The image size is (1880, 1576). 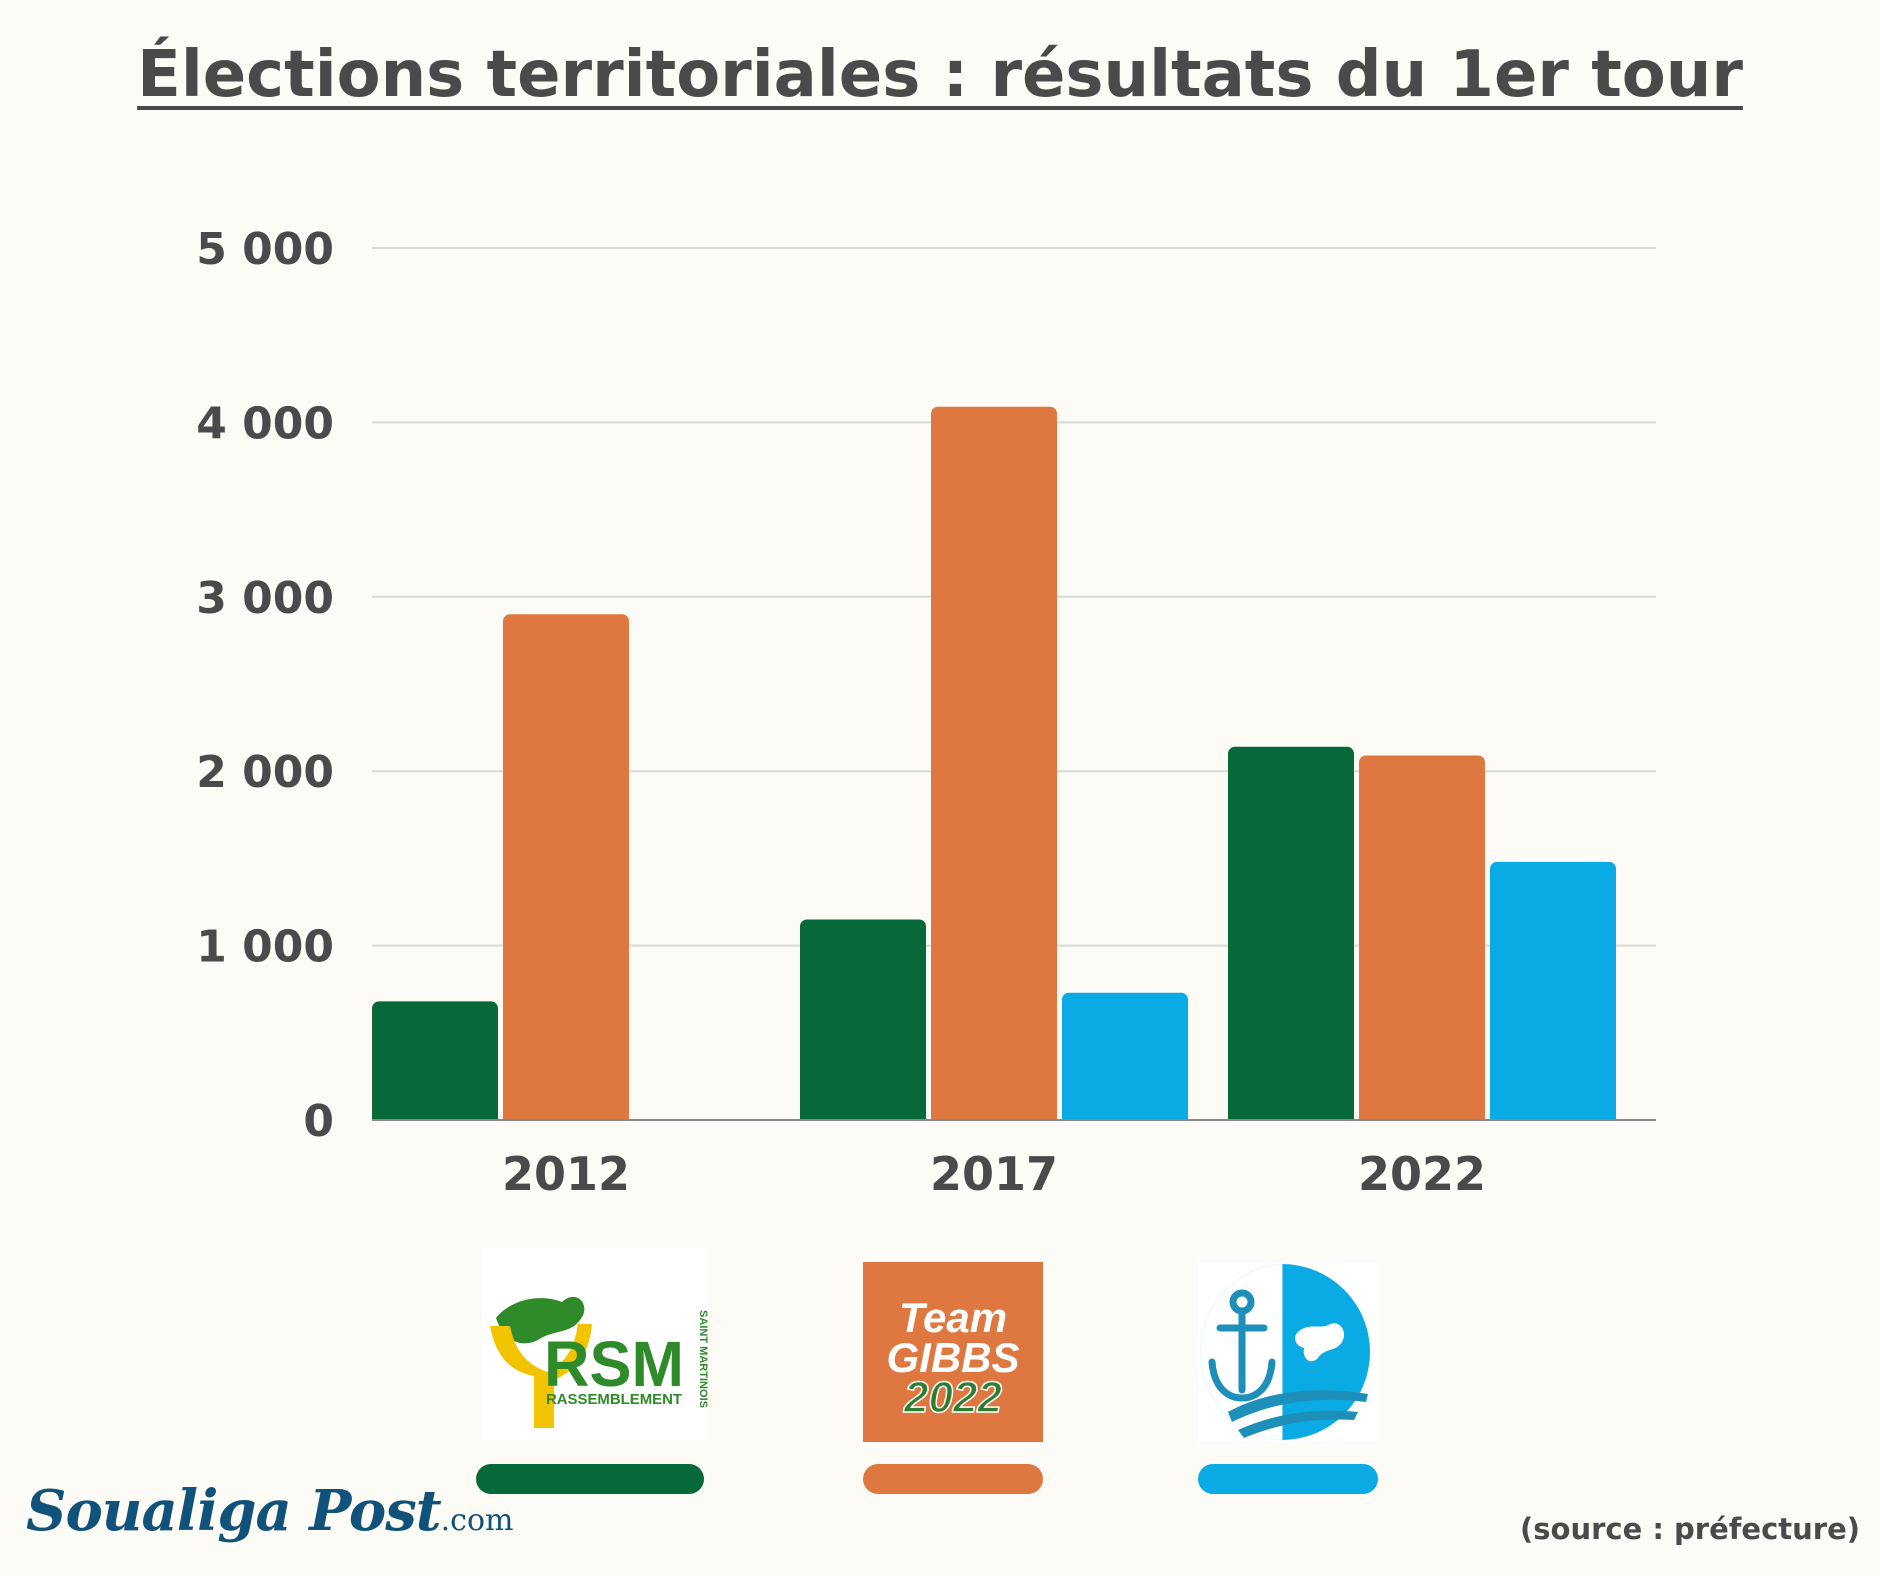 What do you see at coordinates (952, 1397) in the screenshot?
I see `gibbs-logo-line3: 2022` at bounding box center [952, 1397].